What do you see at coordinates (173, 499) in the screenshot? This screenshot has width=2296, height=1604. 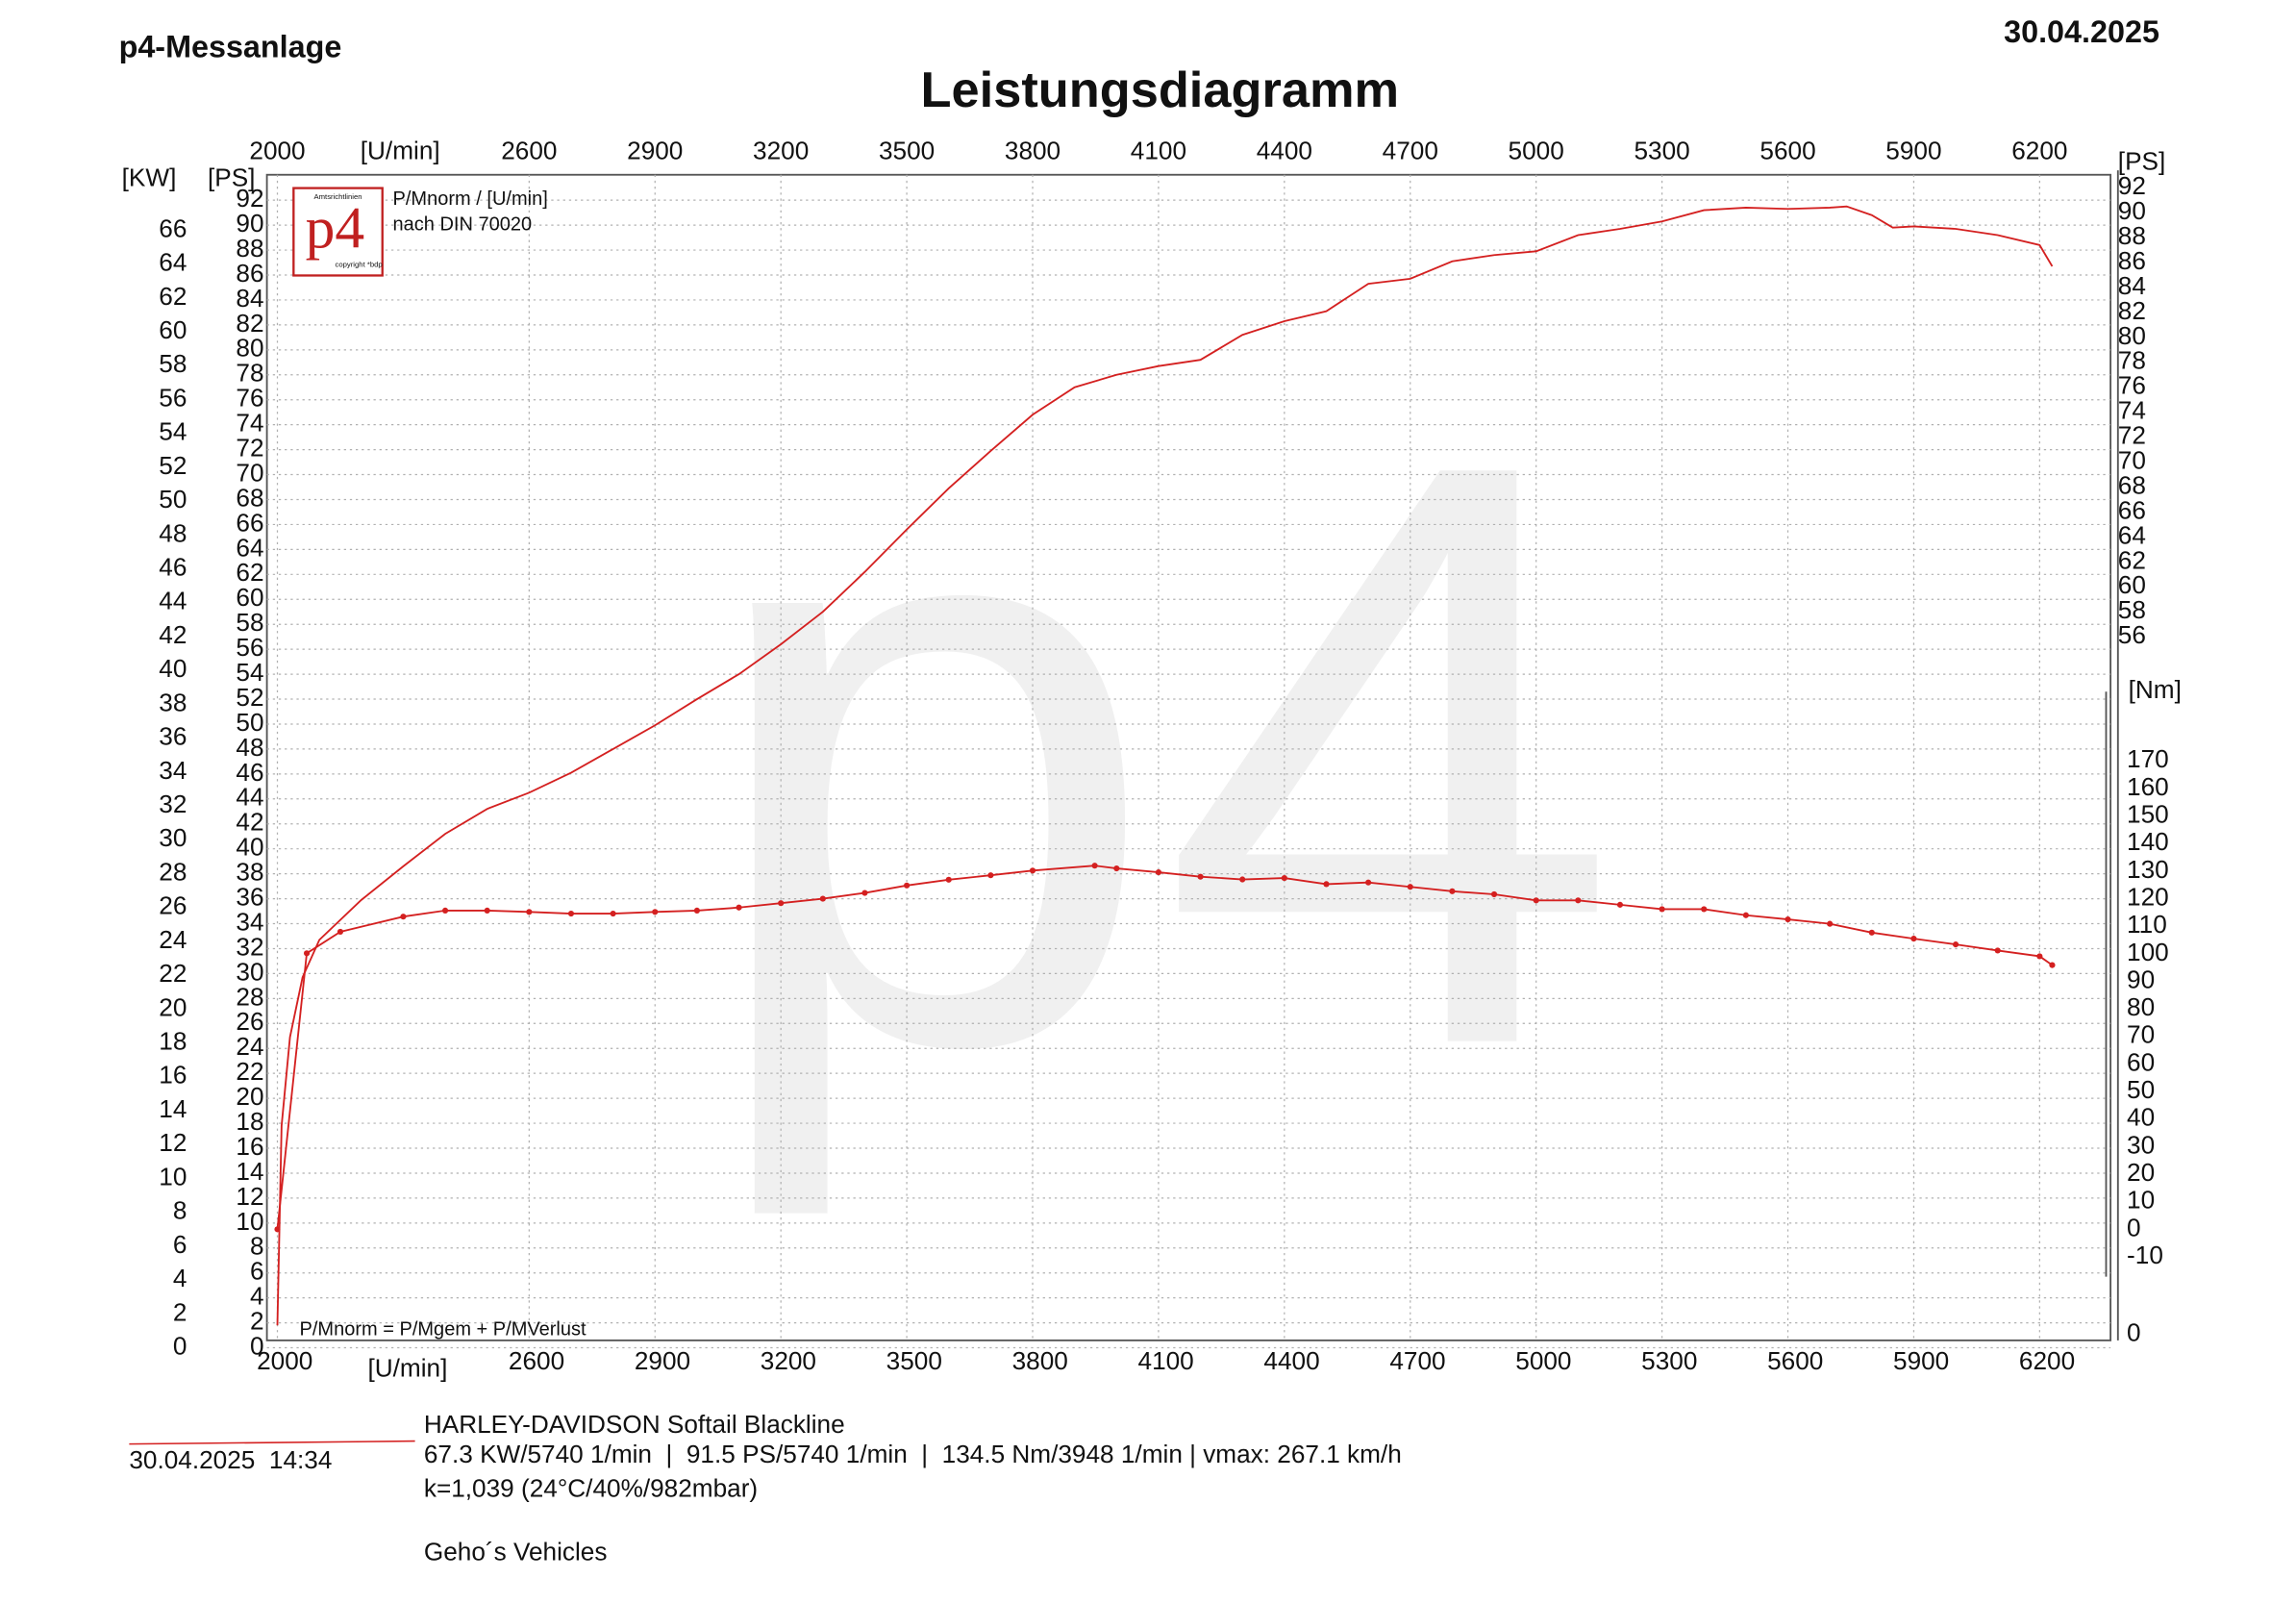 I see `kw-tick-label: 50` at bounding box center [173, 499].